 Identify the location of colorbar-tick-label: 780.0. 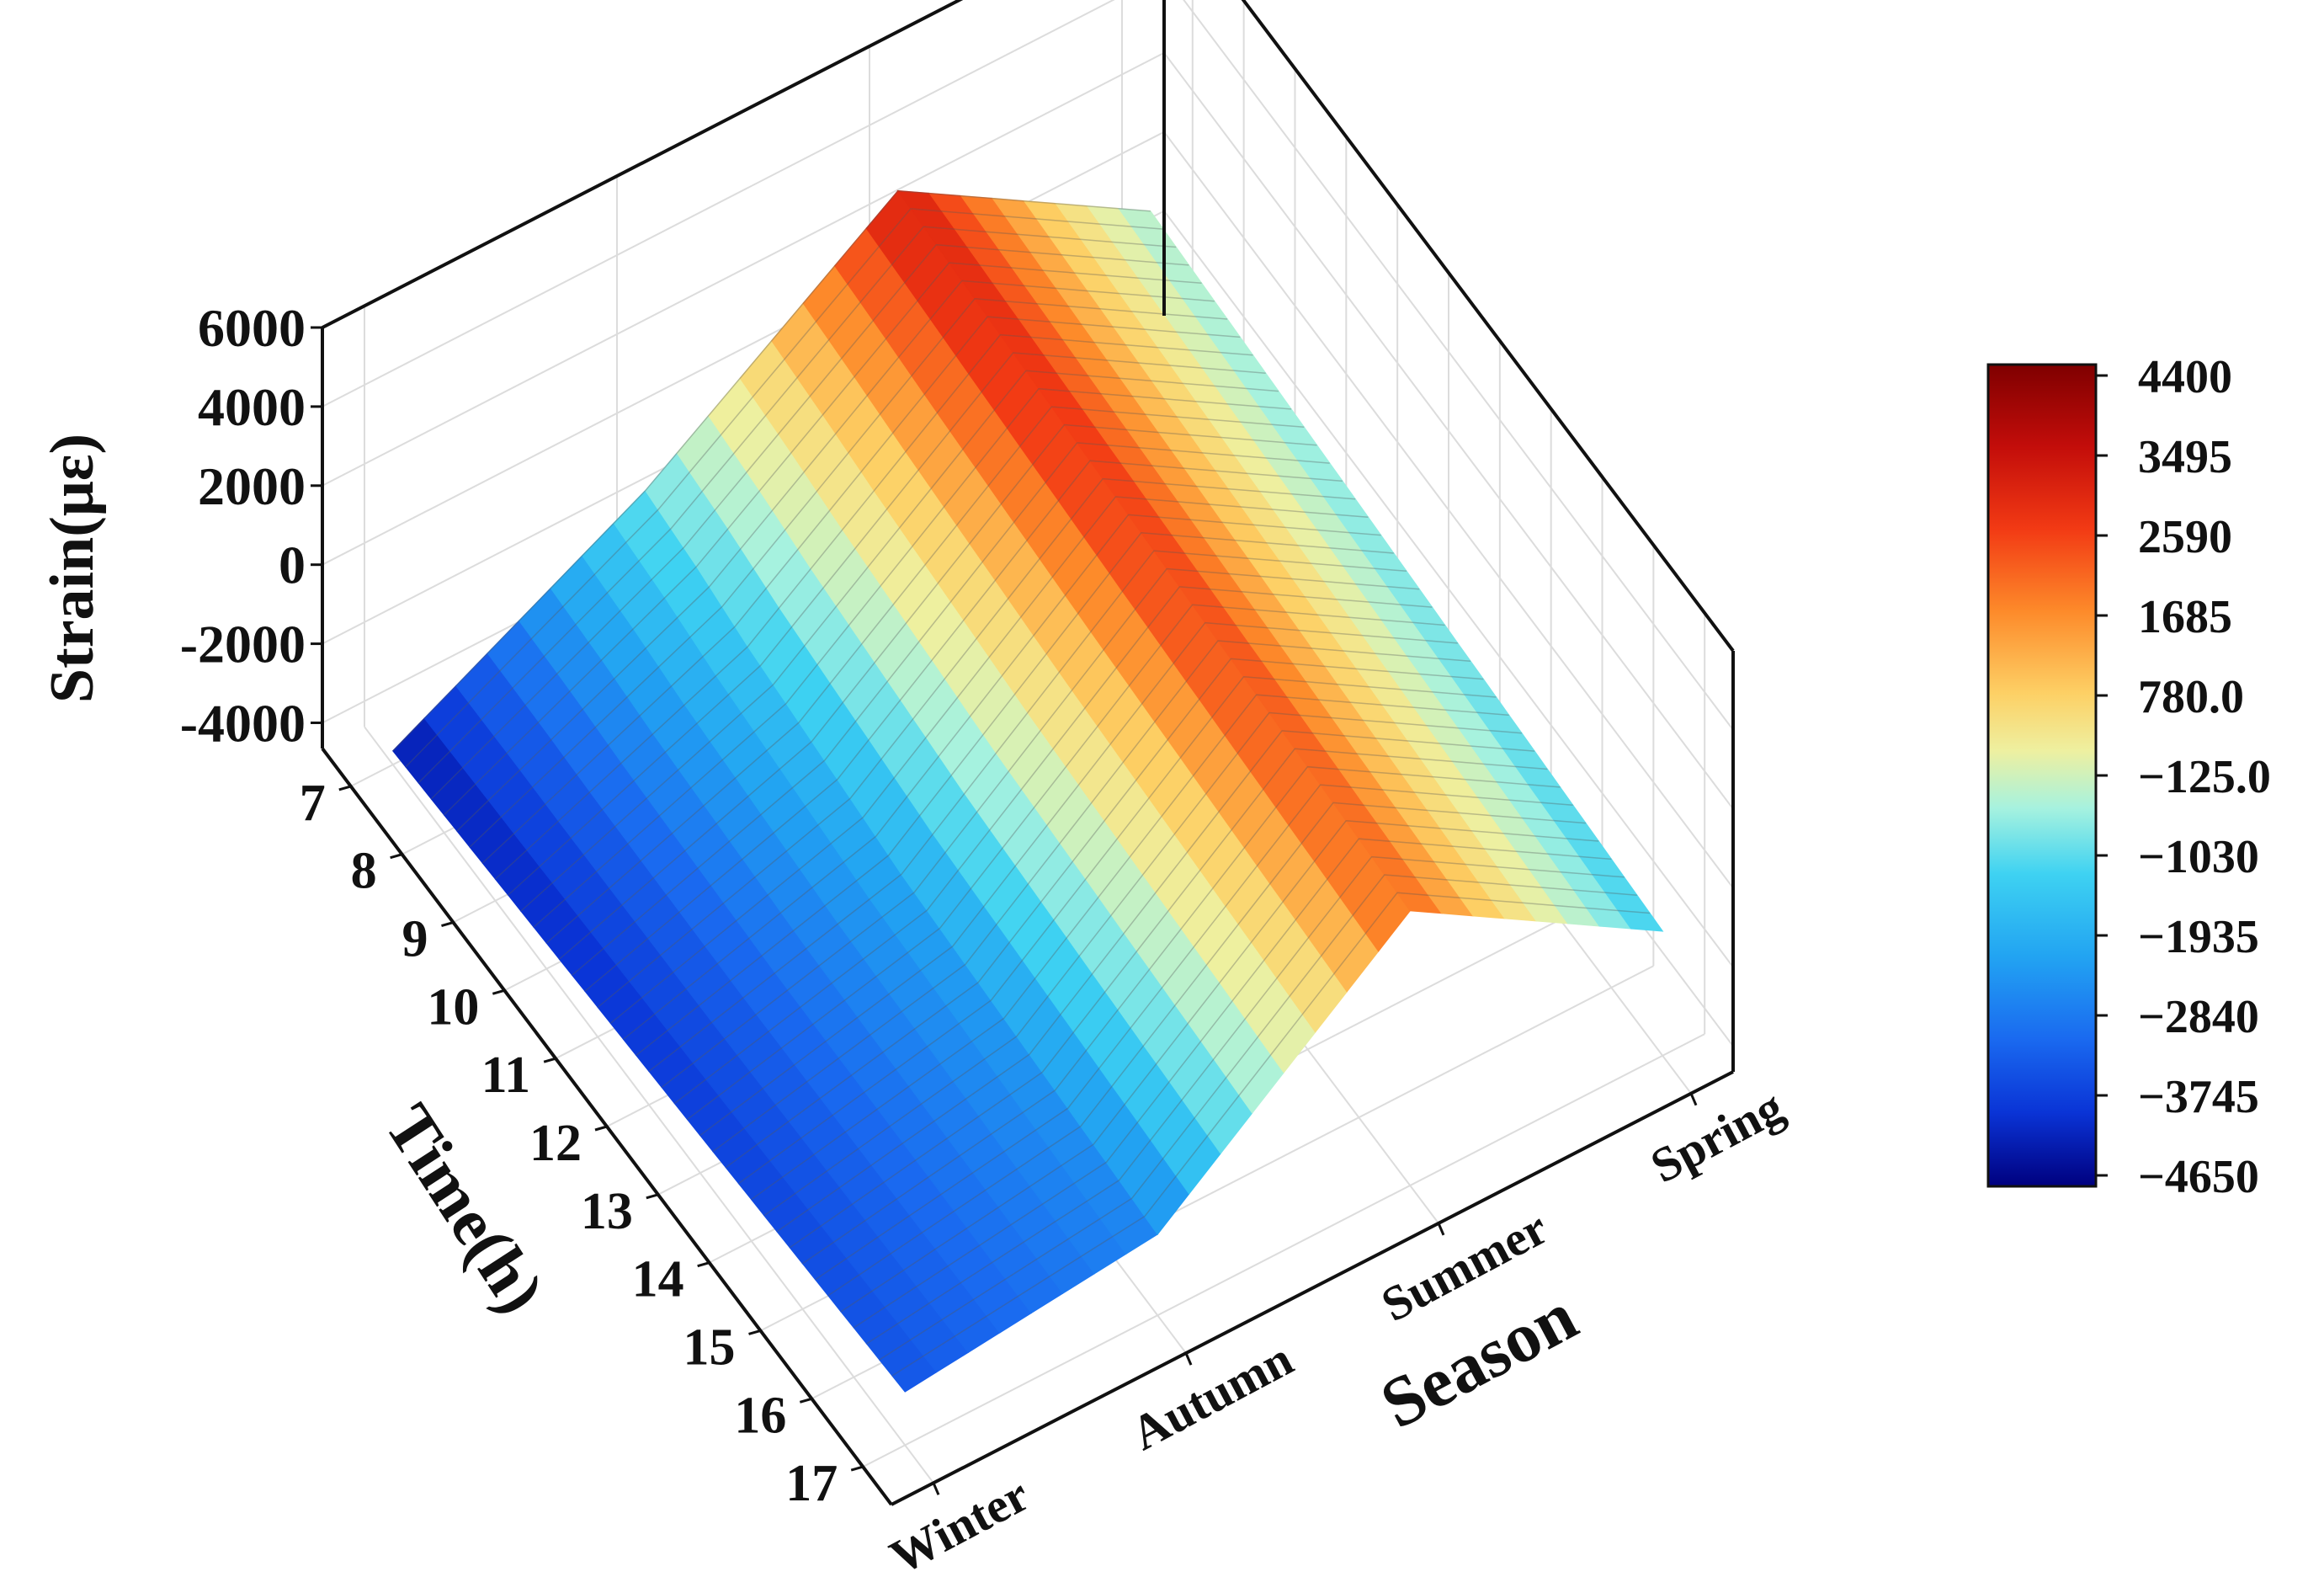
(2191, 697).